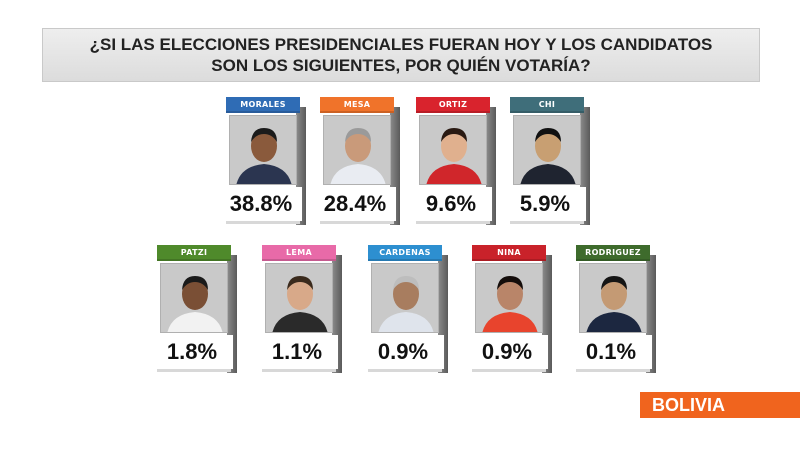 The height and width of the screenshot is (450, 800). I want to click on candidate-card-morales: MORALES 38.8%, so click(263, 161).